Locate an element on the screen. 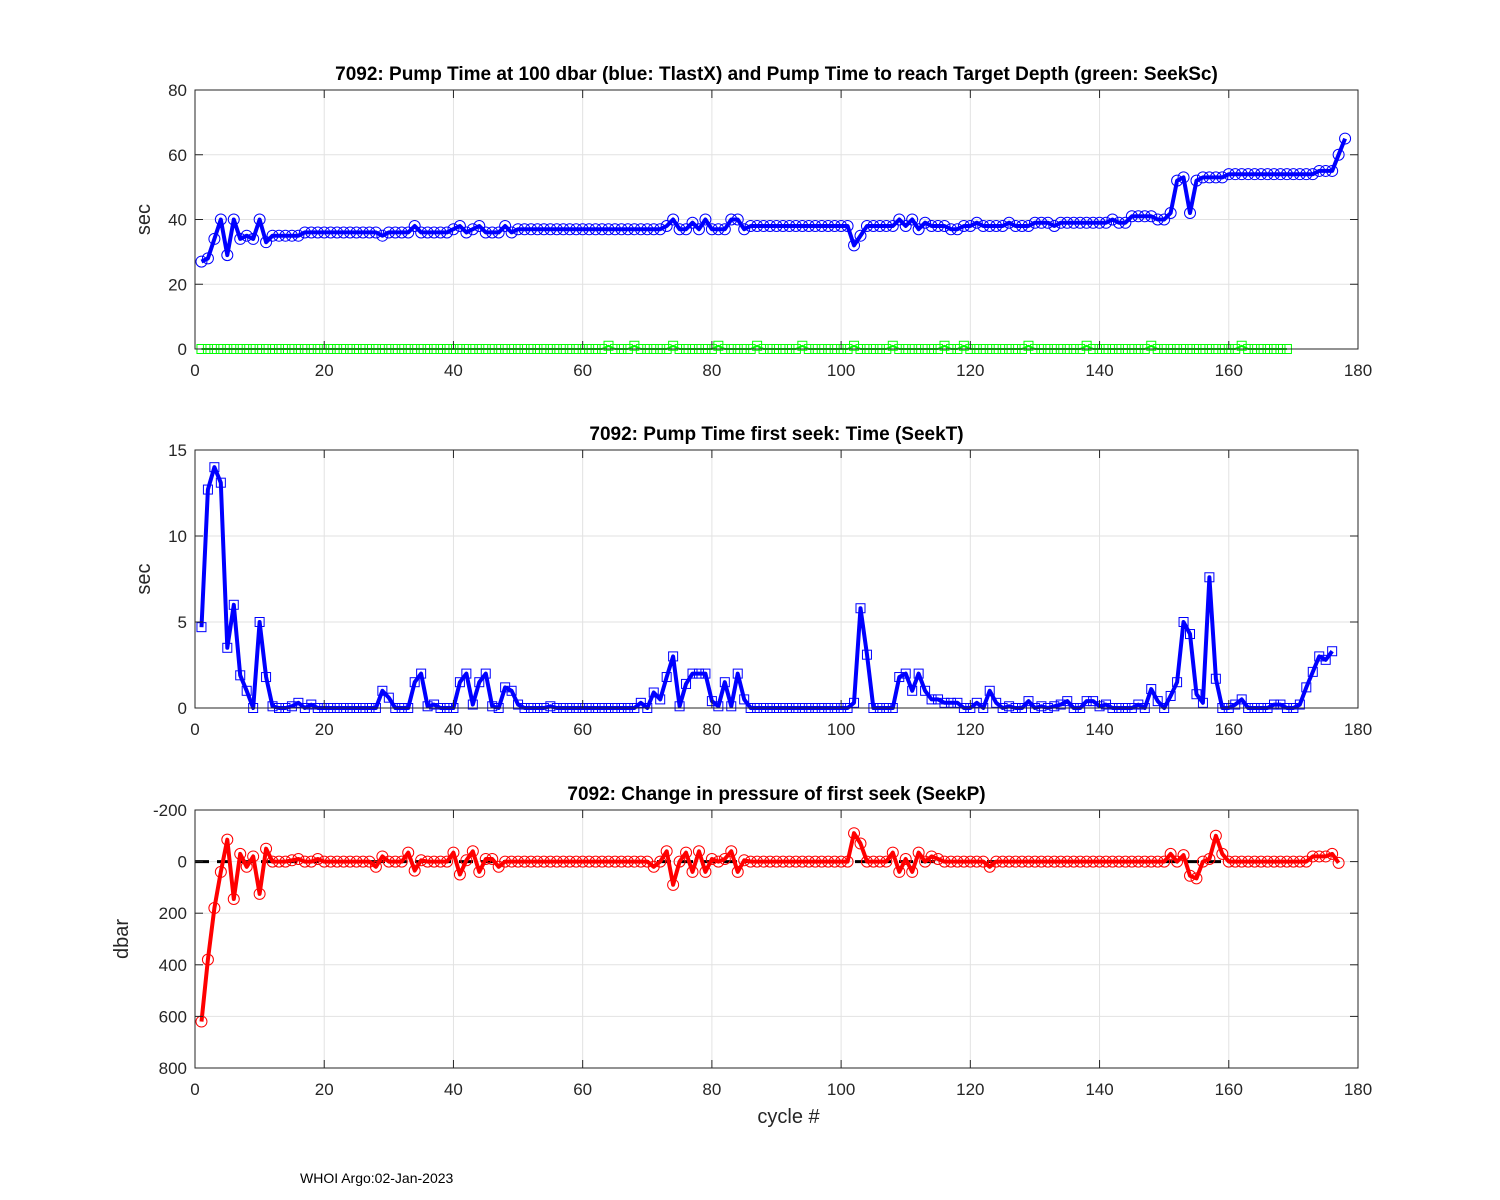  chart-title: 7092: Pump Time first seek: Time (SeekT) is located at coordinates (776, 434).